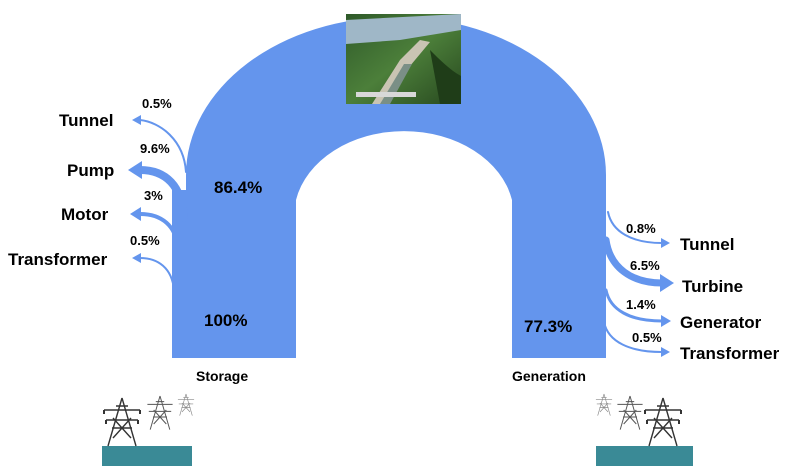 The image size is (801, 471). Describe the element at coordinates (145, 240) in the screenshot. I see `storage-loss-transformer-pct: 0.5%` at that location.